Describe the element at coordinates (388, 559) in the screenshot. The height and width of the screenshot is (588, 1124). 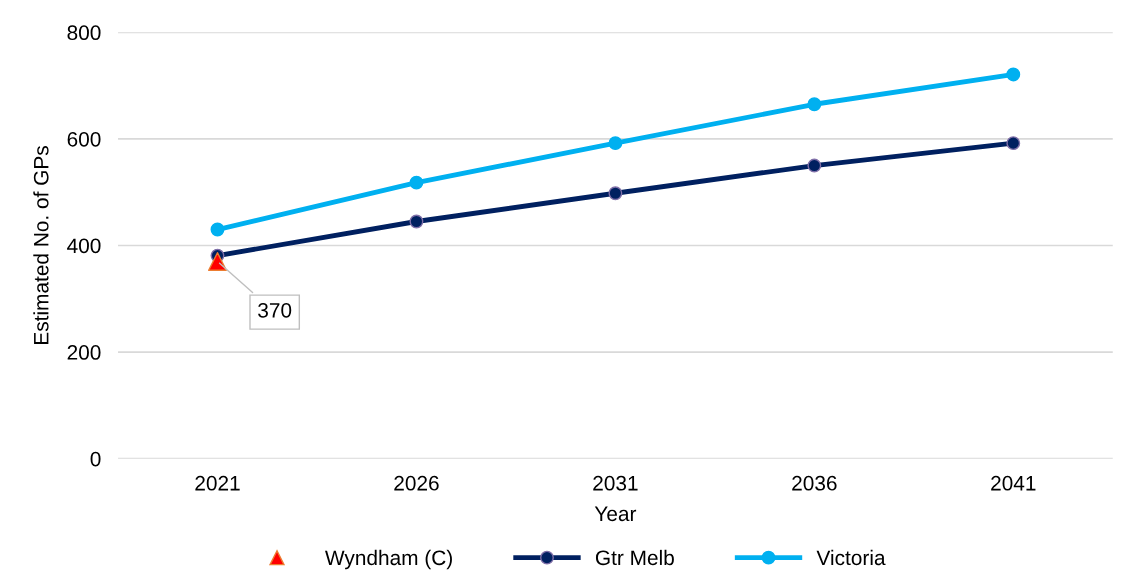
I see `legend-label: Wyndham (C)` at that location.